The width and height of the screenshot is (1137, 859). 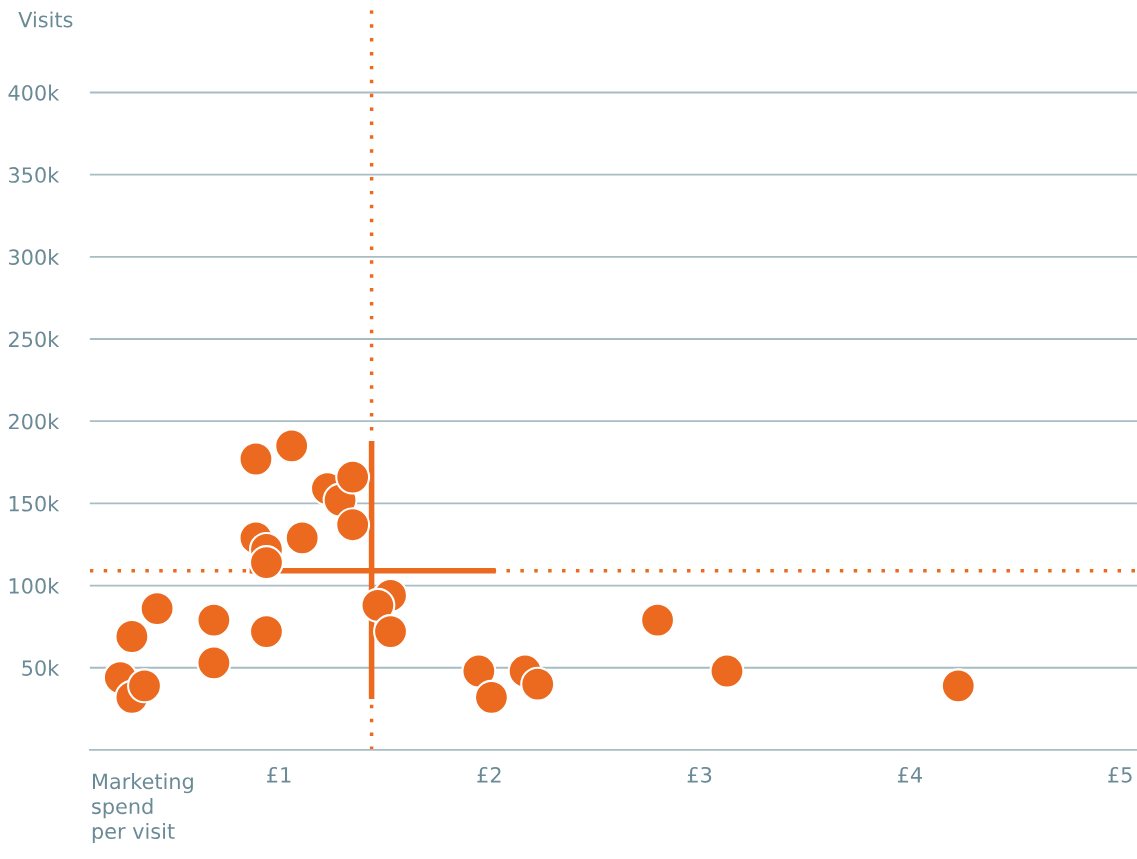 What do you see at coordinates (34, 421) in the screenshot?
I see `y-tick-label: 200k` at bounding box center [34, 421].